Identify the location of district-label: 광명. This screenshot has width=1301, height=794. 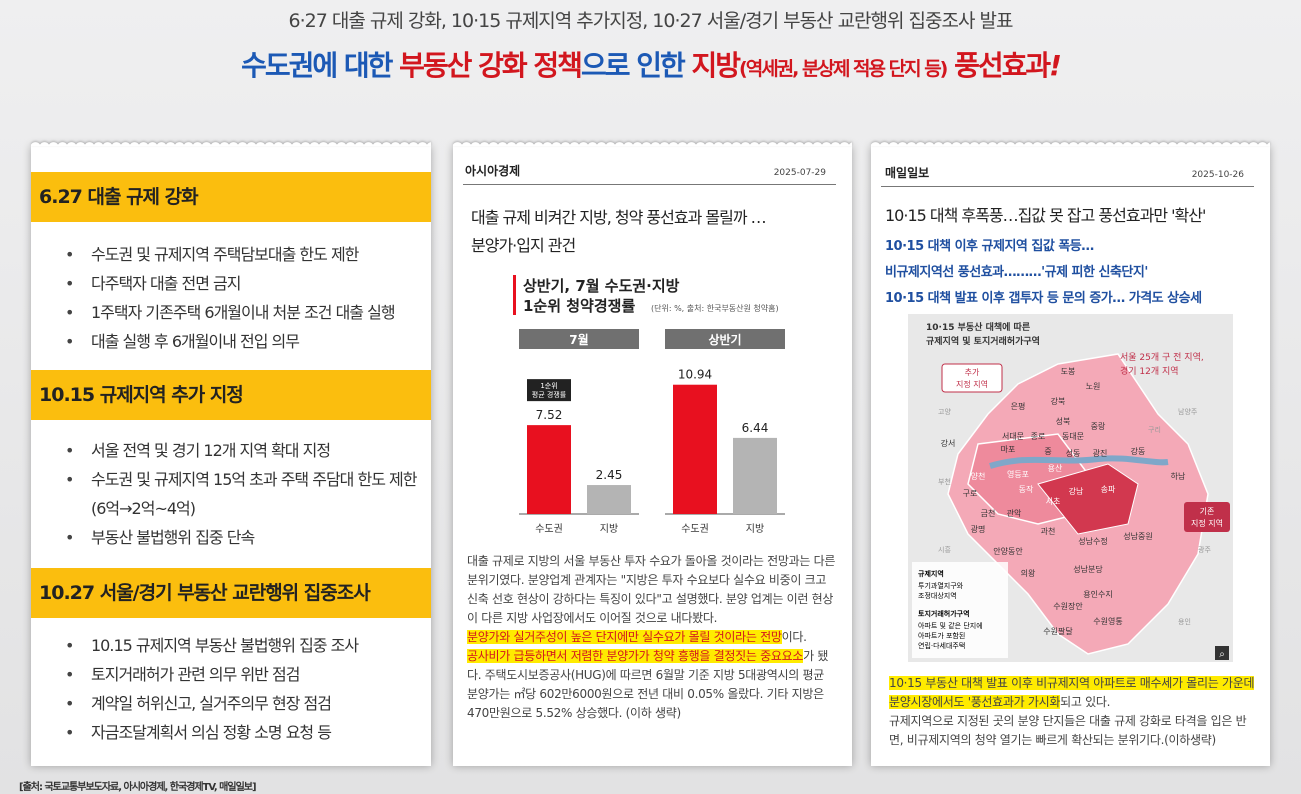
(978, 529).